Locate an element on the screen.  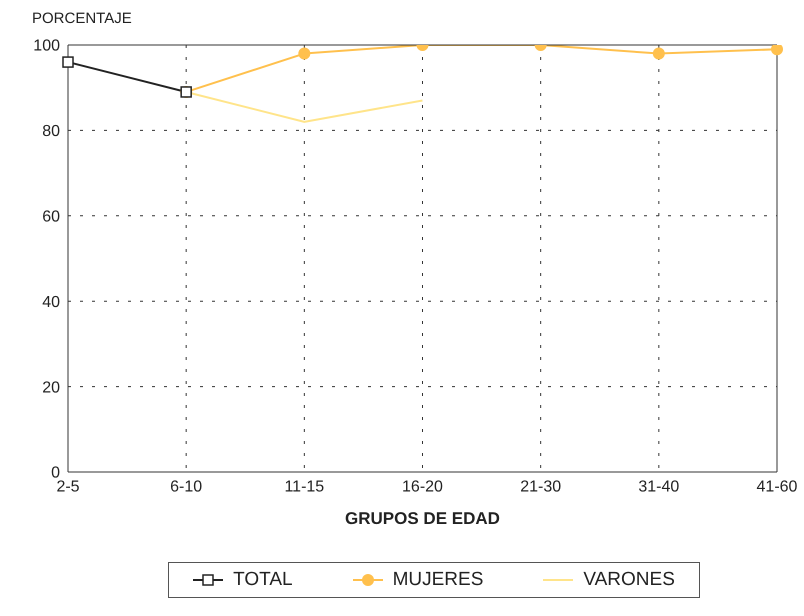
x-axis-title: GRUPOS DE EDAD is located at coordinates (422, 518).